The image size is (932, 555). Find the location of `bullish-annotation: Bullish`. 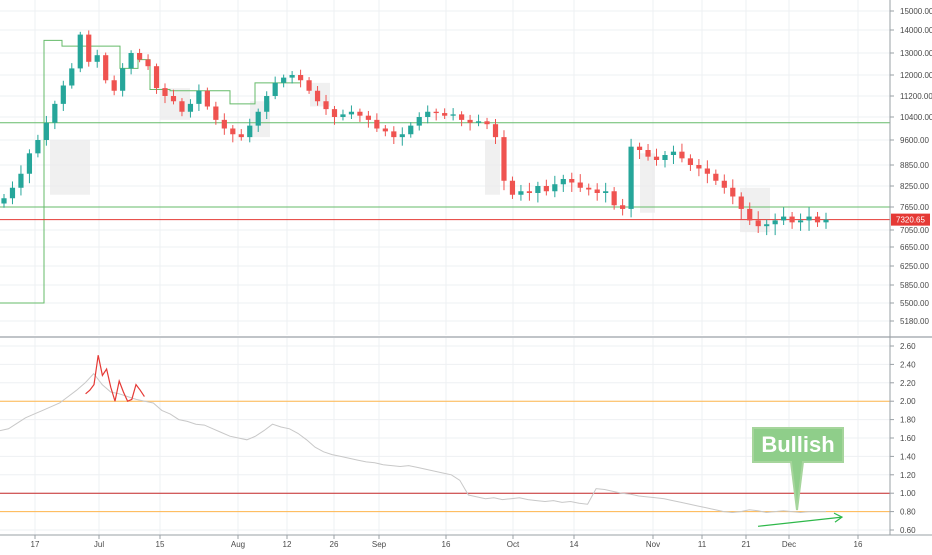

bullish-annotation: Bullish is located at coordinates (798, 477).